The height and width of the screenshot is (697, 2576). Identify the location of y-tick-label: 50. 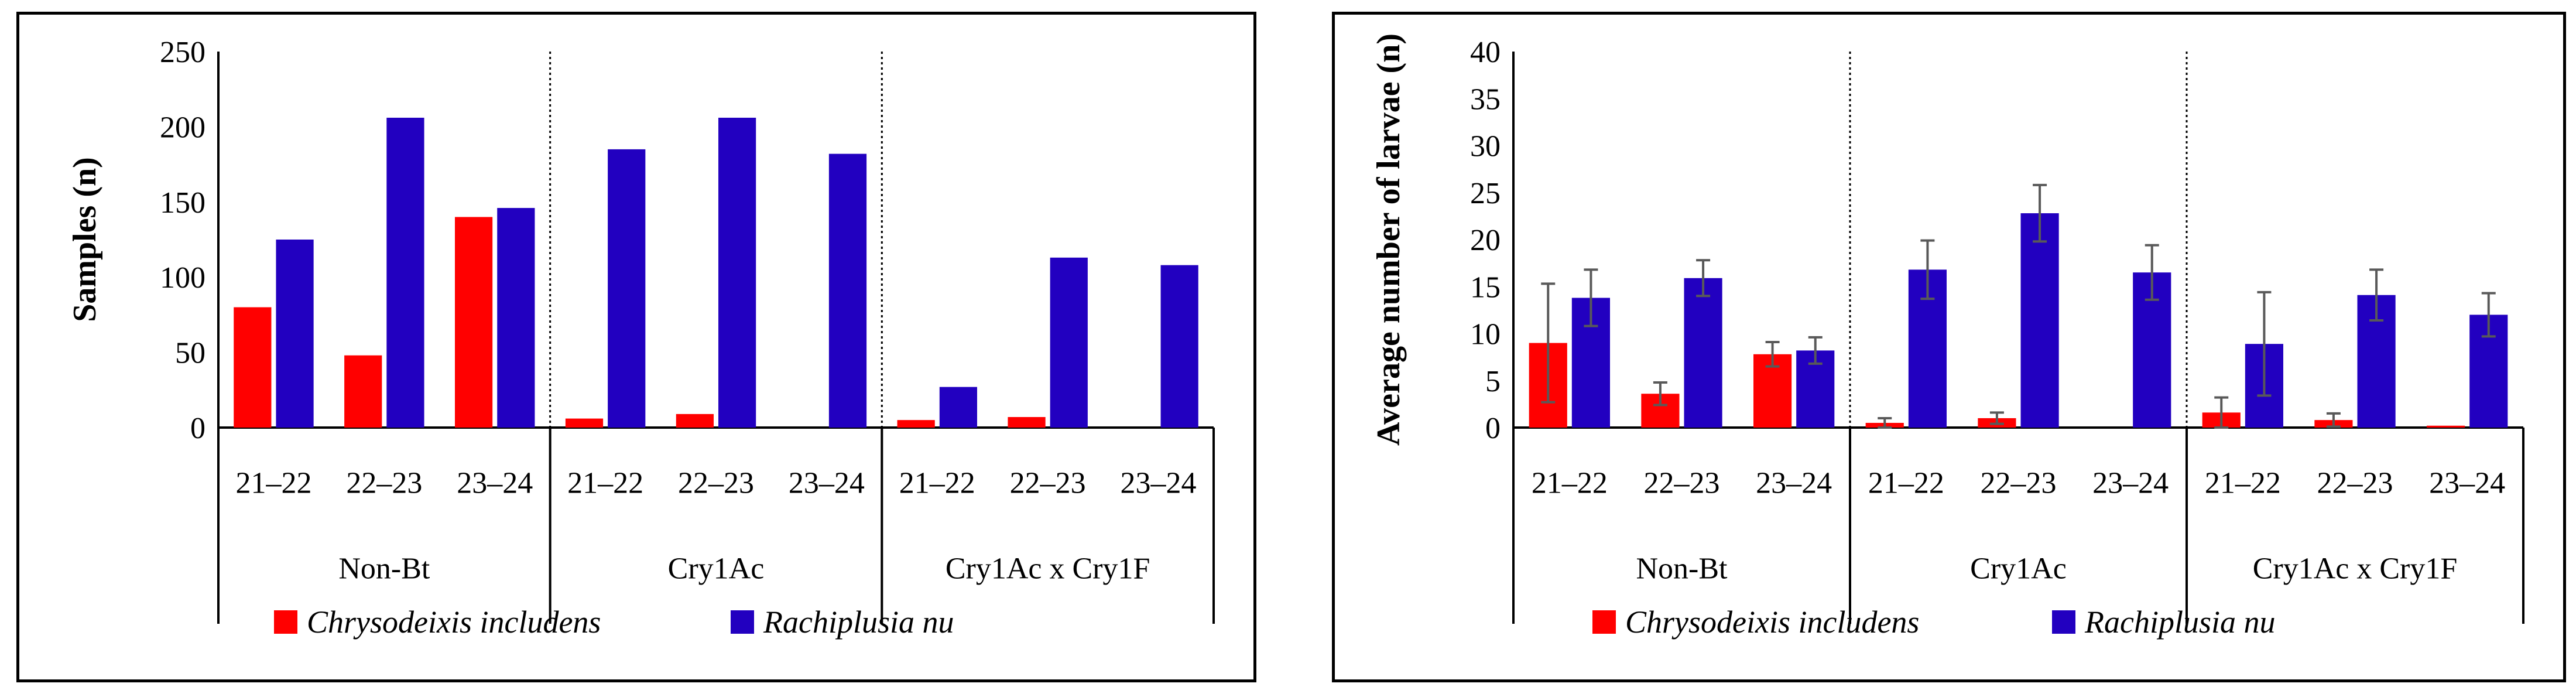
(190, 353).